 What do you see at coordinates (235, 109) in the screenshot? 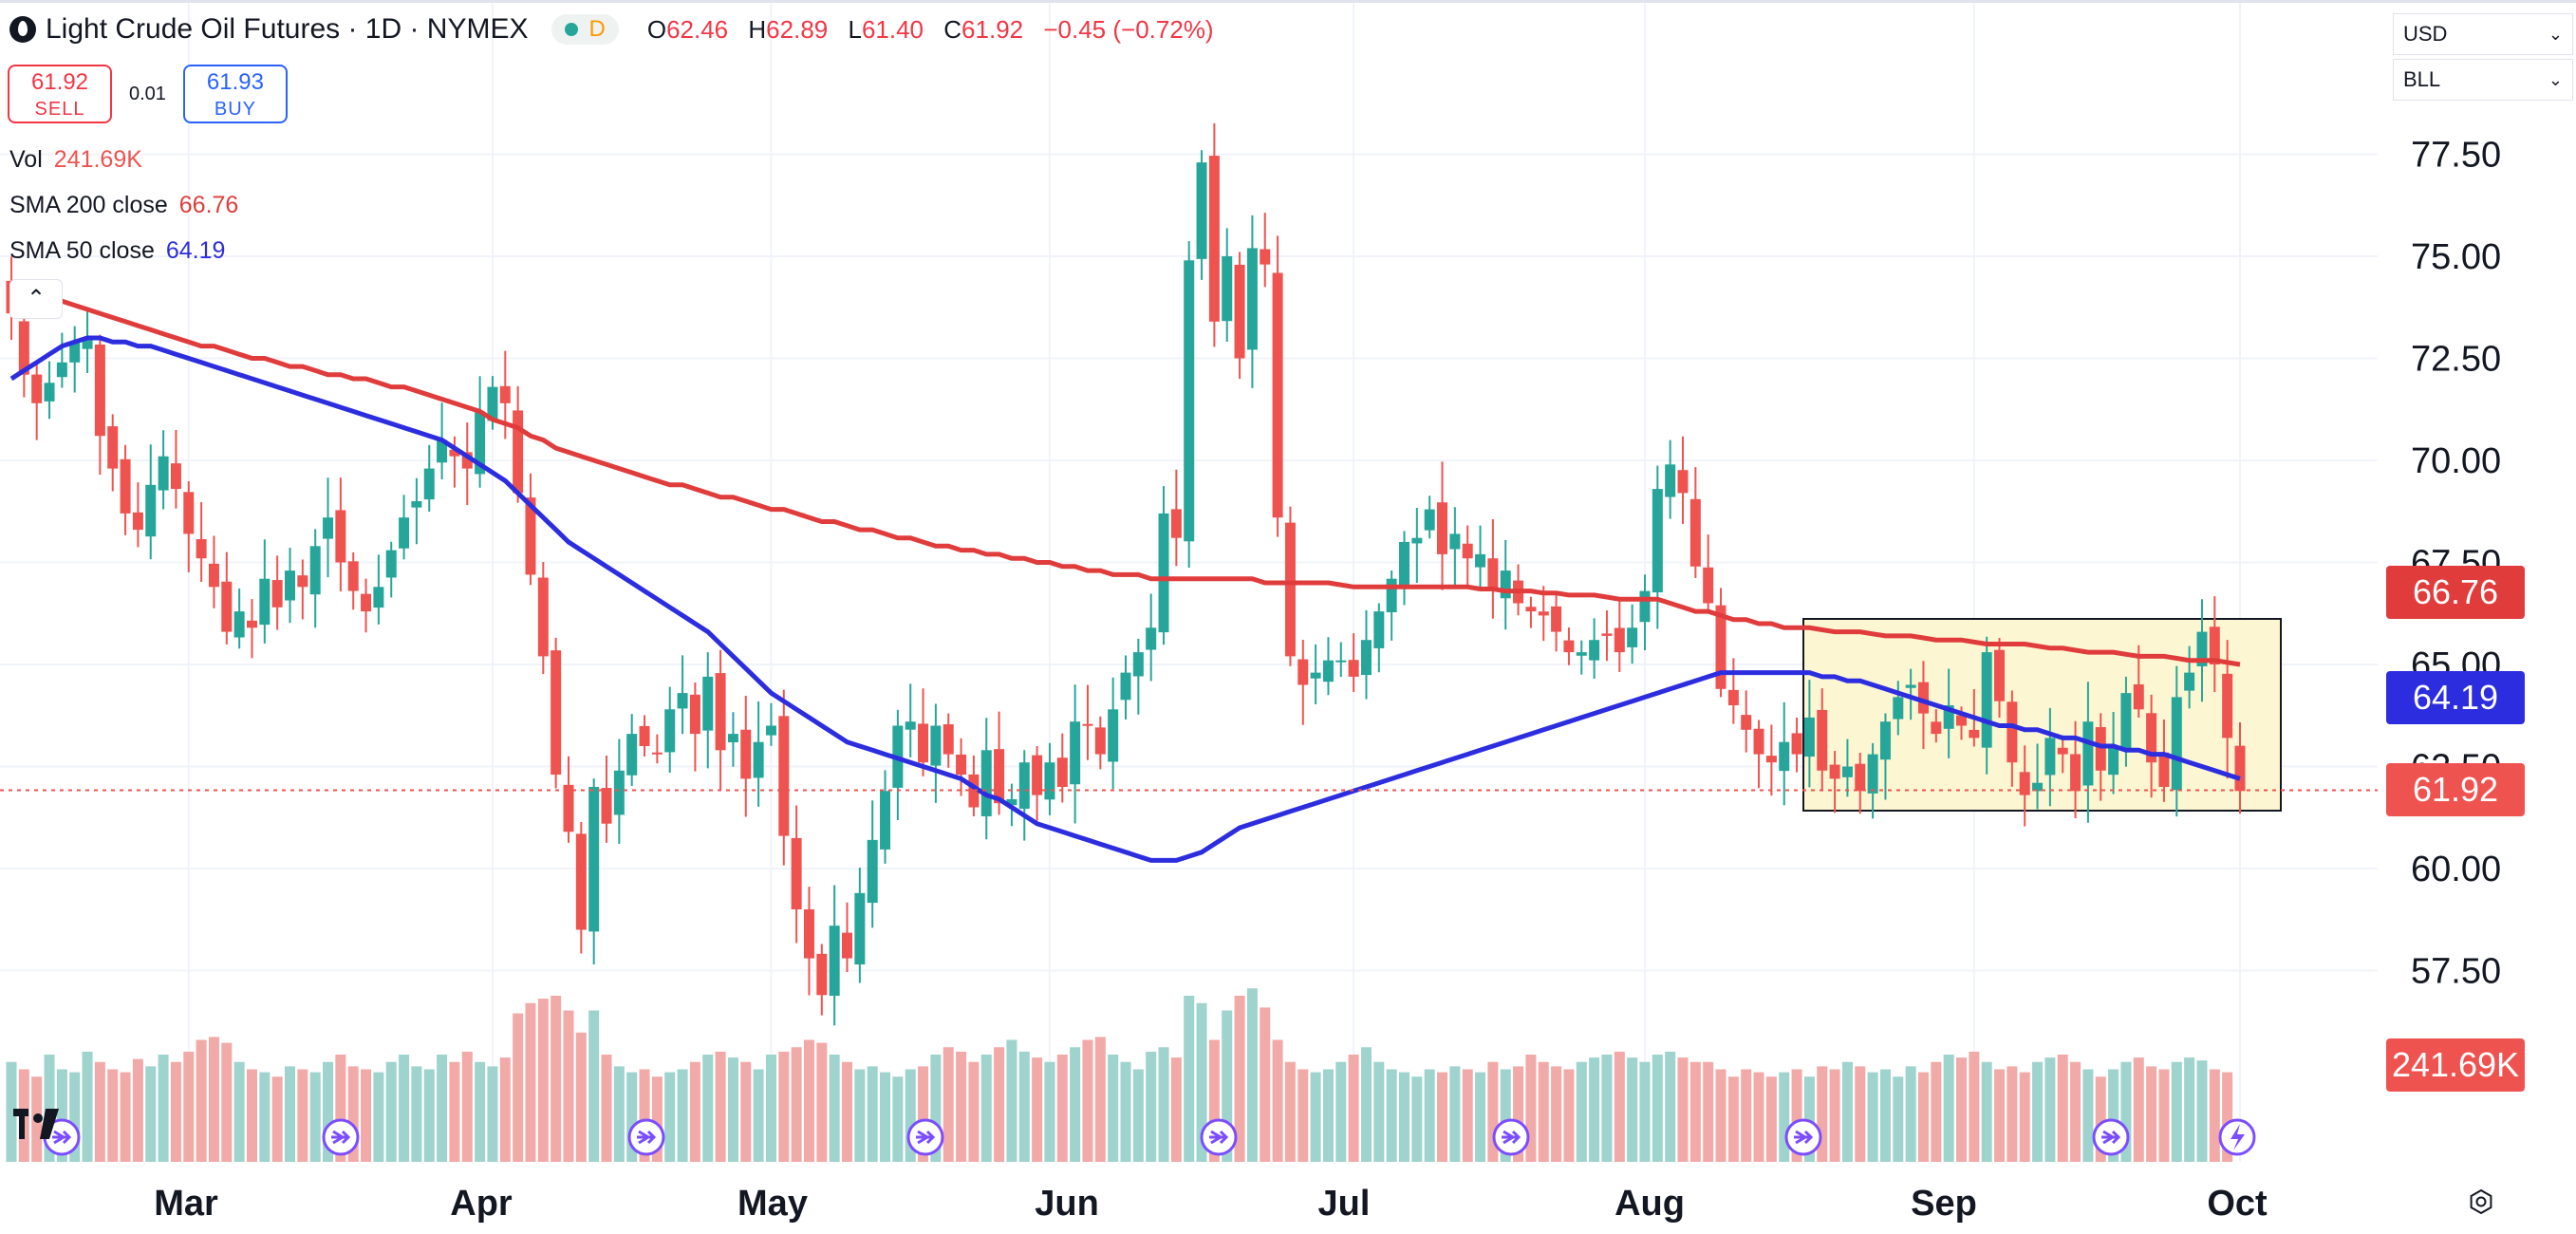
I see `buy-label: BUY` at bounding box center [235, 109].